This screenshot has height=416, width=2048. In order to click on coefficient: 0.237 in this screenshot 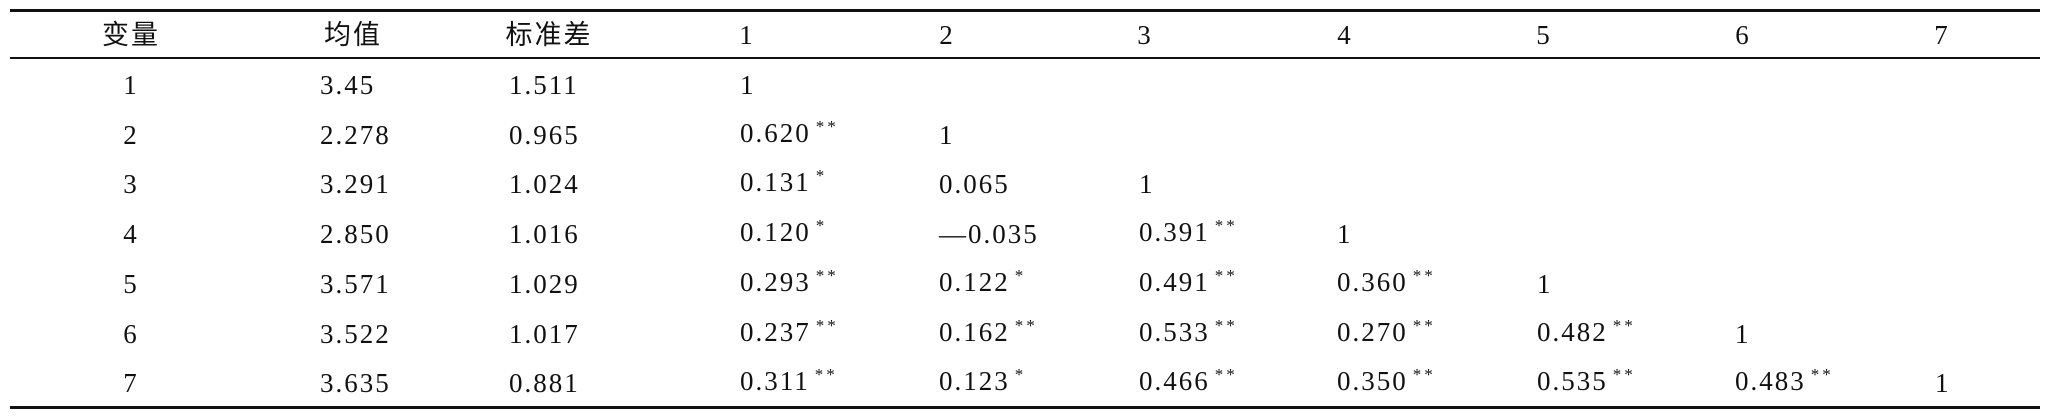, I will do `click(775, 331)`.